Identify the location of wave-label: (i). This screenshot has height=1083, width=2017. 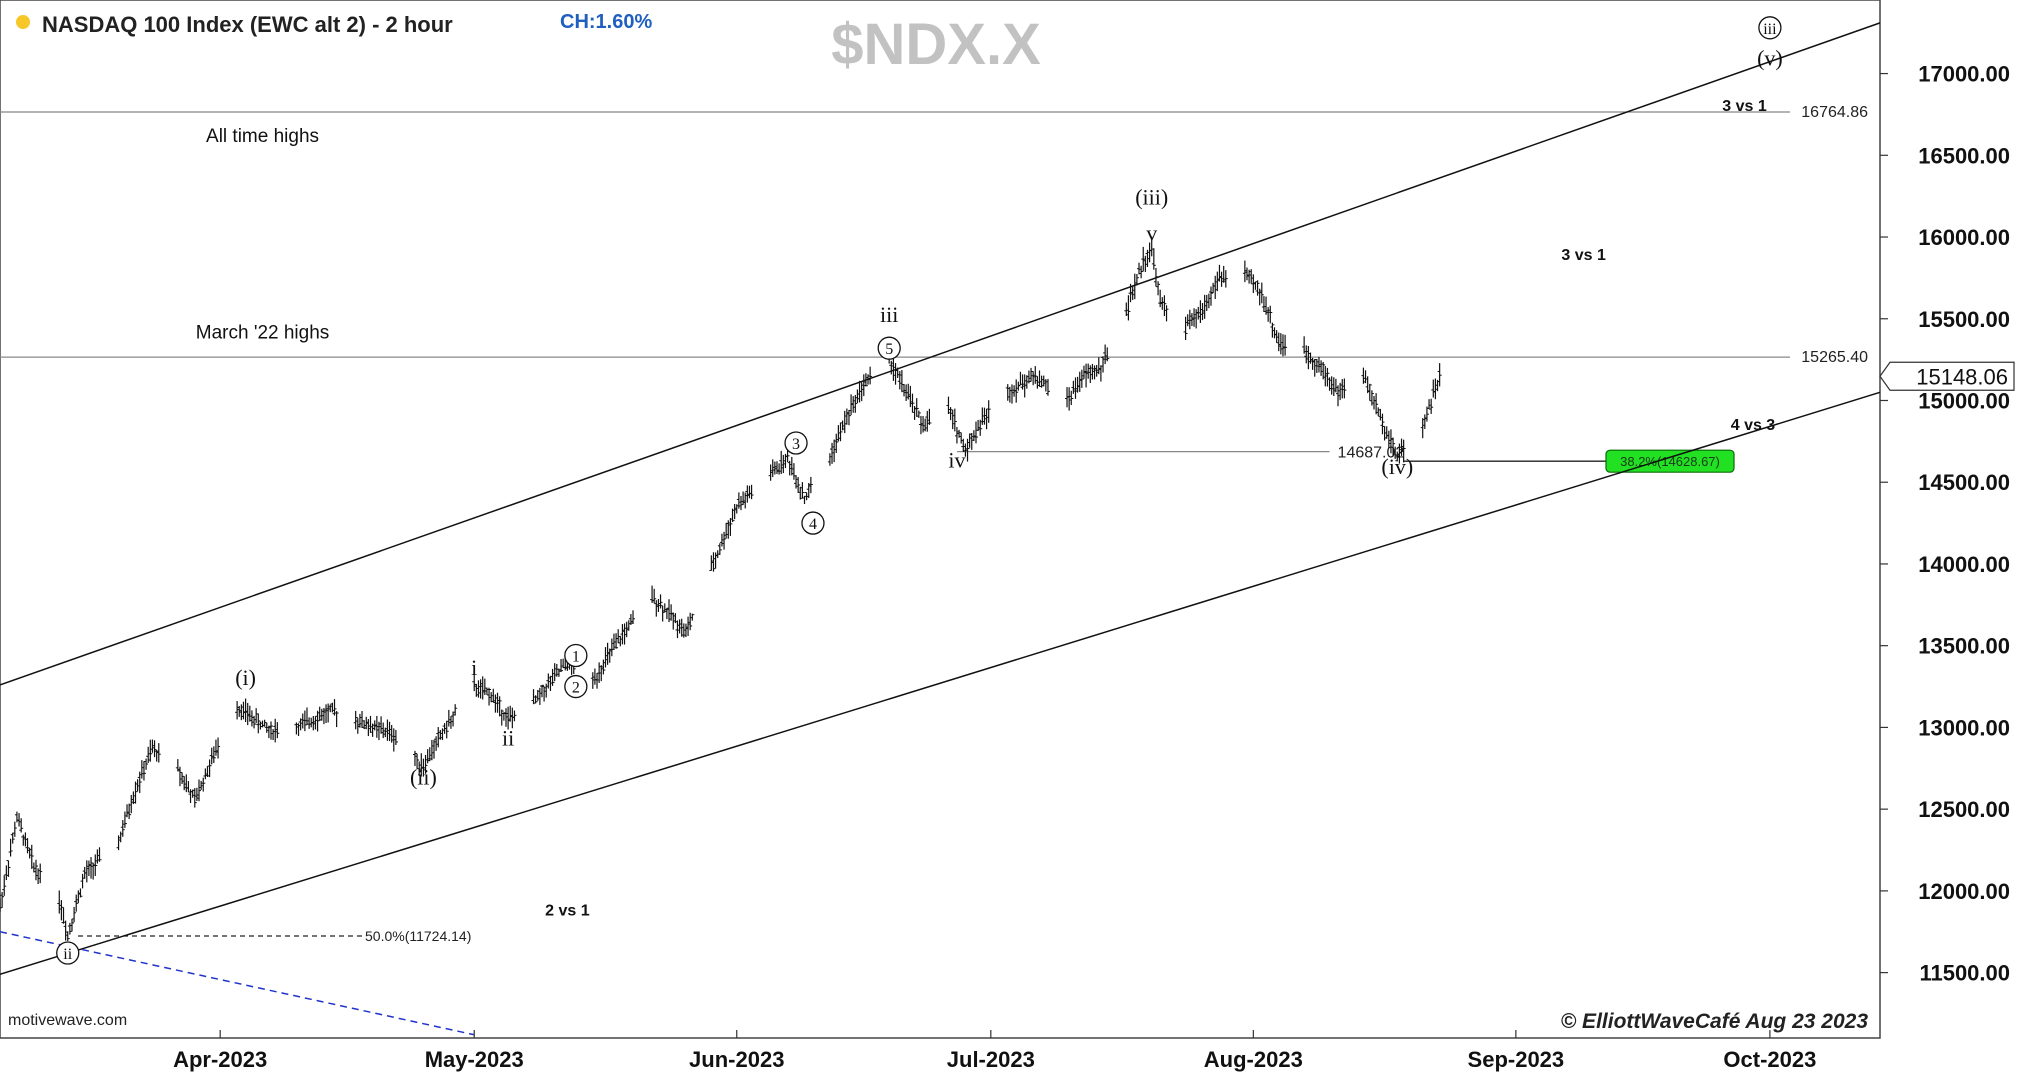
(245, 677).